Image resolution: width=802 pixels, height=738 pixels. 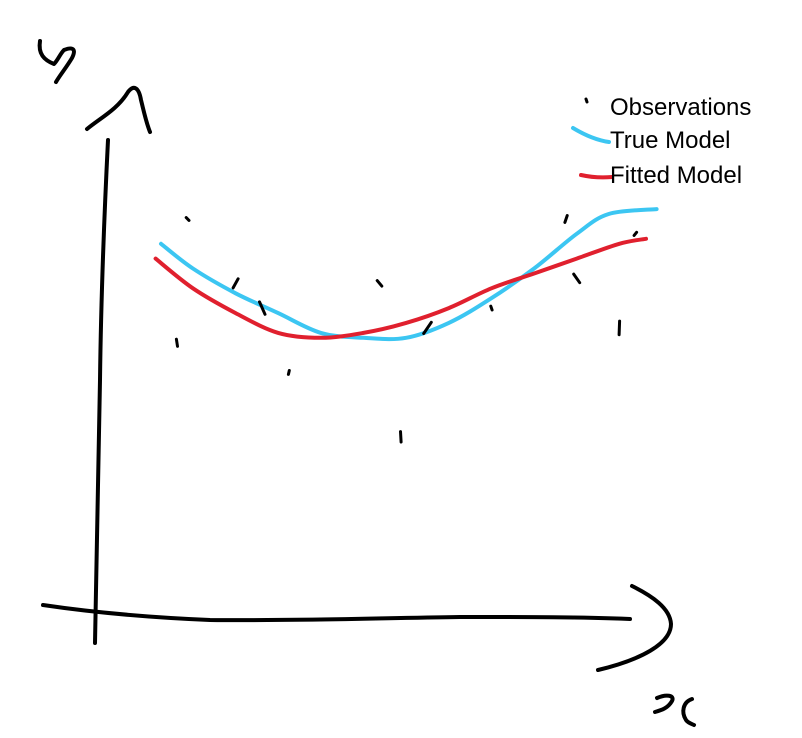 What do you see at coordinates (101, 391) in the screenshot?
I see `y-axis-line` at bounding box center [101, 391].